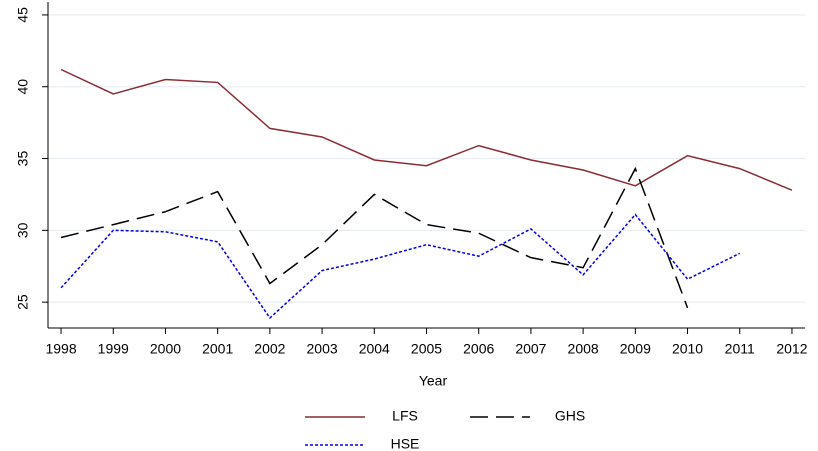 The image size is (818, 451). I want to click on x-tick-label: 2001, so click(217, 349).